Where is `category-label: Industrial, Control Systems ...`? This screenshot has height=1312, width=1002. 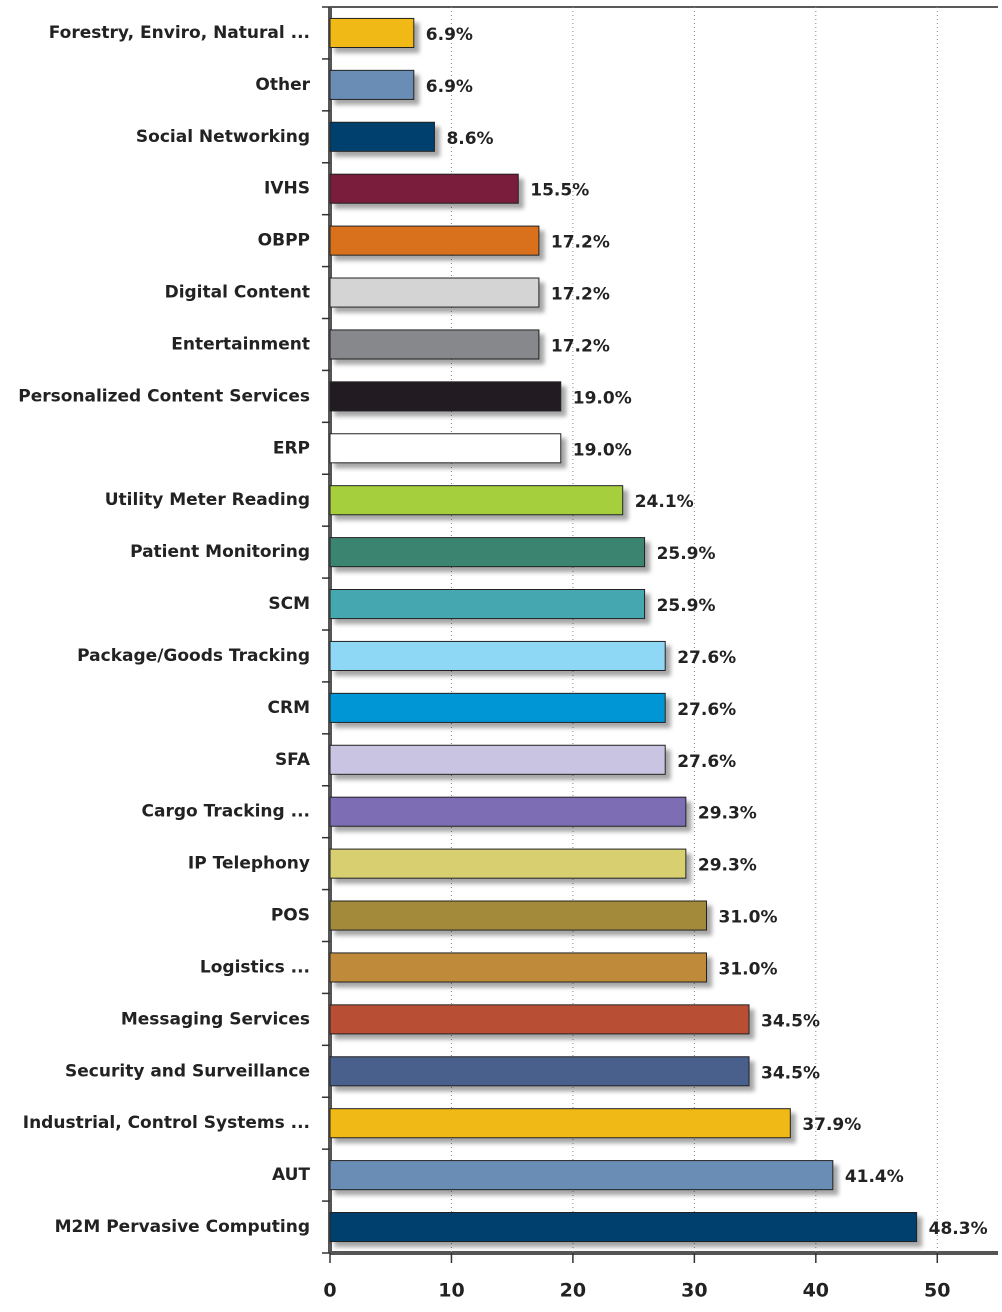 category-label: Industrial, Control Systems ... is located at coordinates (166, 1123).